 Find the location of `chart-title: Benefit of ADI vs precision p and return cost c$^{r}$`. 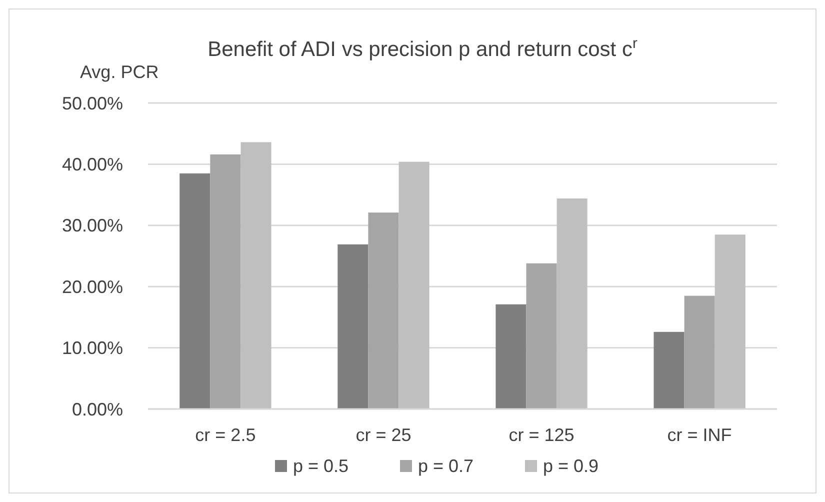

chart-title: Benefit of ADI vs precision p and return cost c$^{r}$ is located at coordinates (423, 48).